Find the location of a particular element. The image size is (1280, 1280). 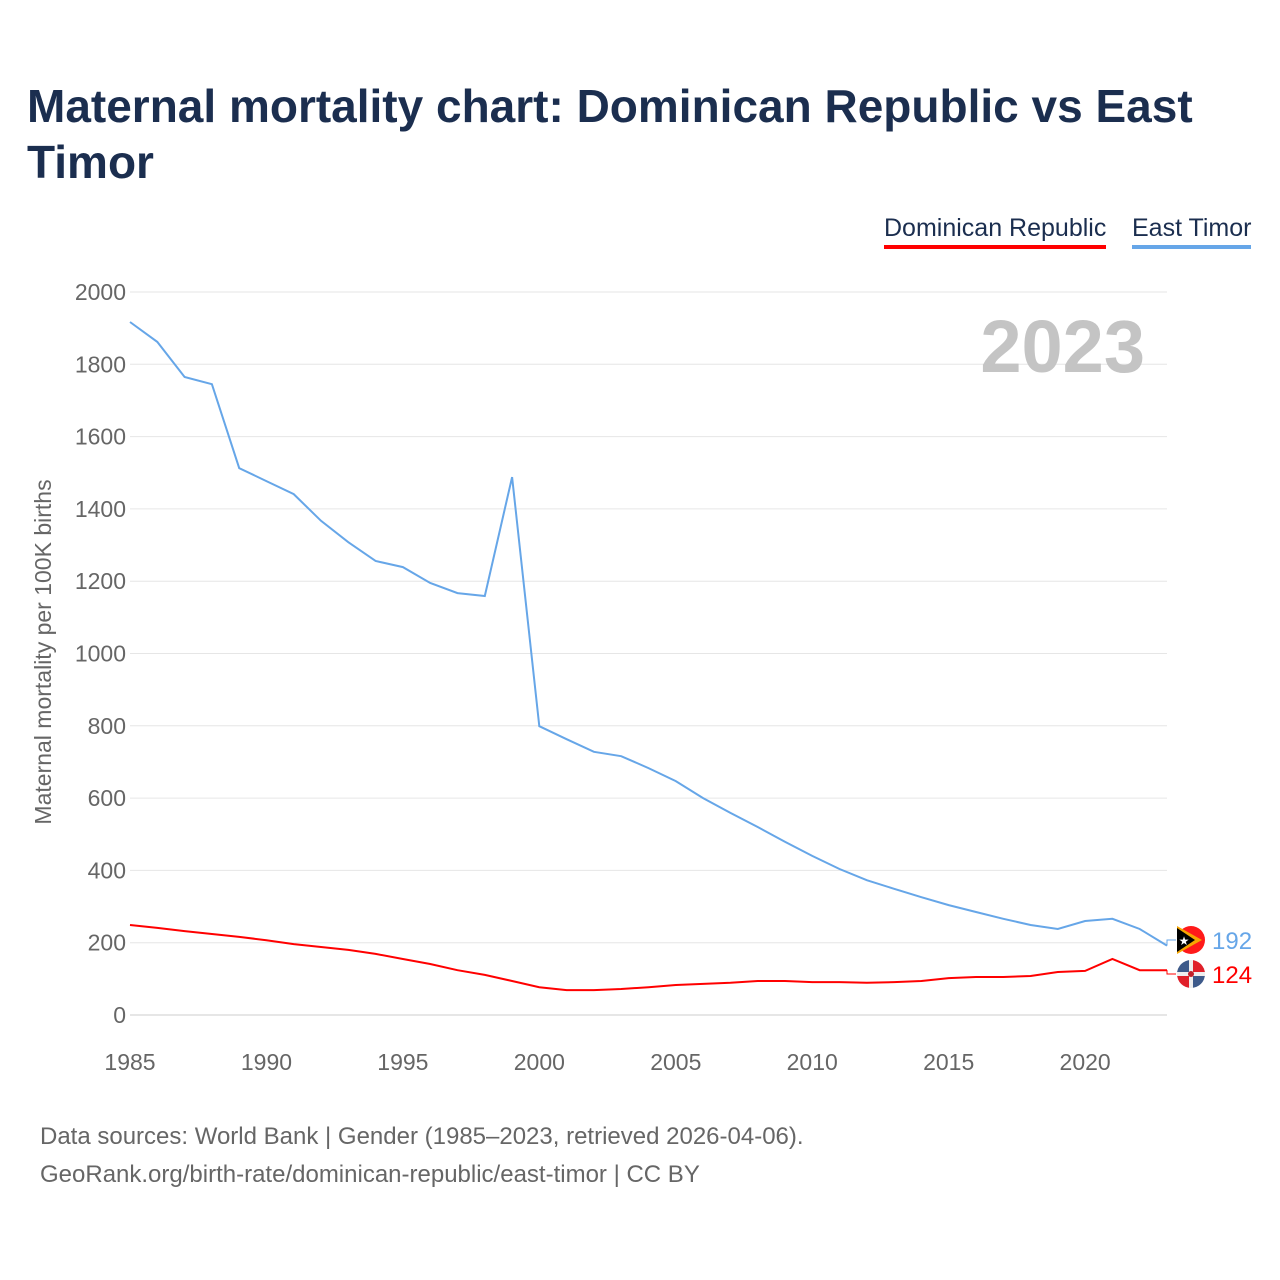

x-tick-label: 2010 is located at coordinates (812, 1062).